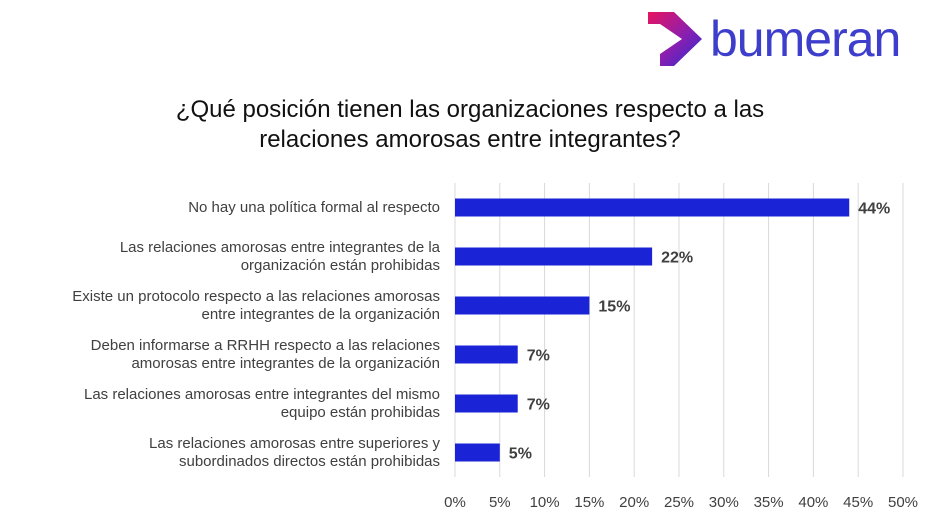  I want to click on x-tick-label: 5%, so click(500, 502).